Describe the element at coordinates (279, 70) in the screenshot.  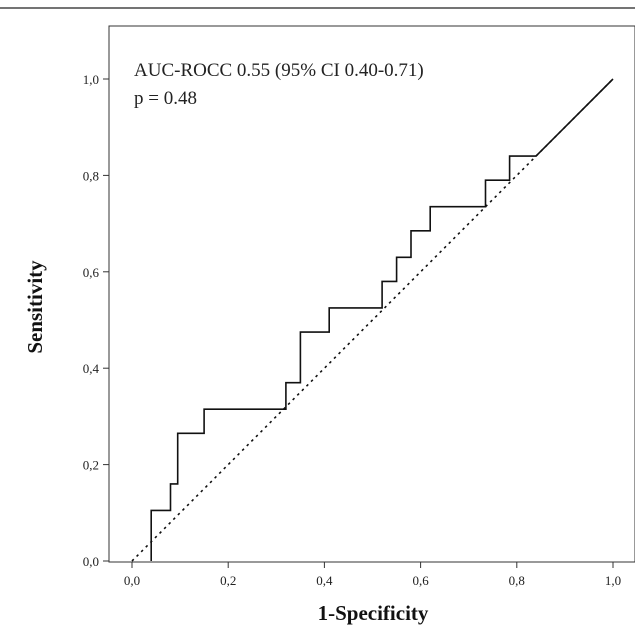
I see `annotation-auc: AUC-ROCC 0.55 (95% CI 0.40-0.71)` at that location.